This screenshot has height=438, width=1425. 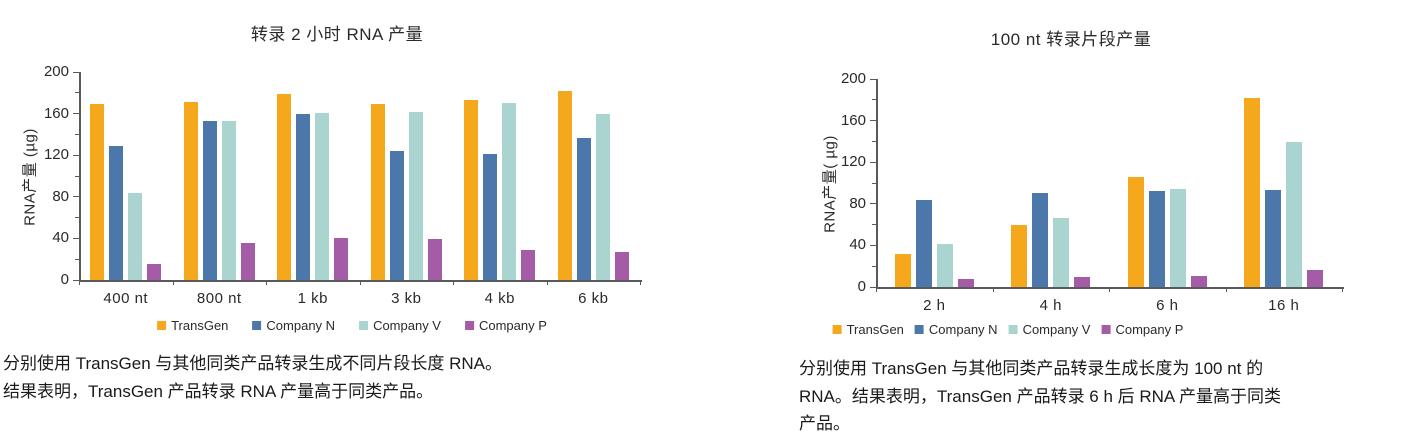 What do you see at coordinates (505, 325) in the screenshot?
I see `legend-item: Company P` at bounding box center [505, 325].